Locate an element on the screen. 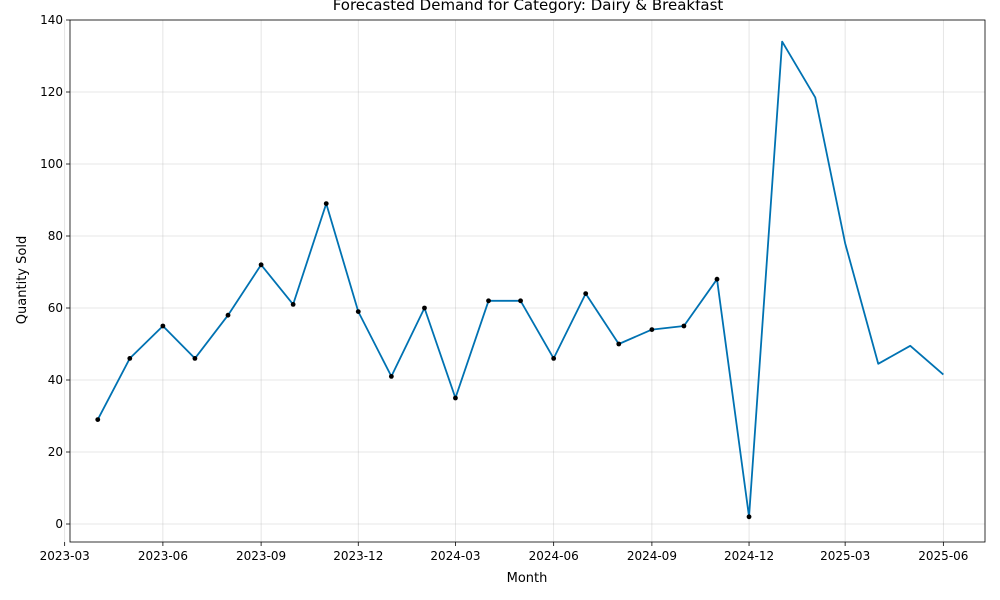  y-tick-label: 80 is located at coordinates (55, 236).